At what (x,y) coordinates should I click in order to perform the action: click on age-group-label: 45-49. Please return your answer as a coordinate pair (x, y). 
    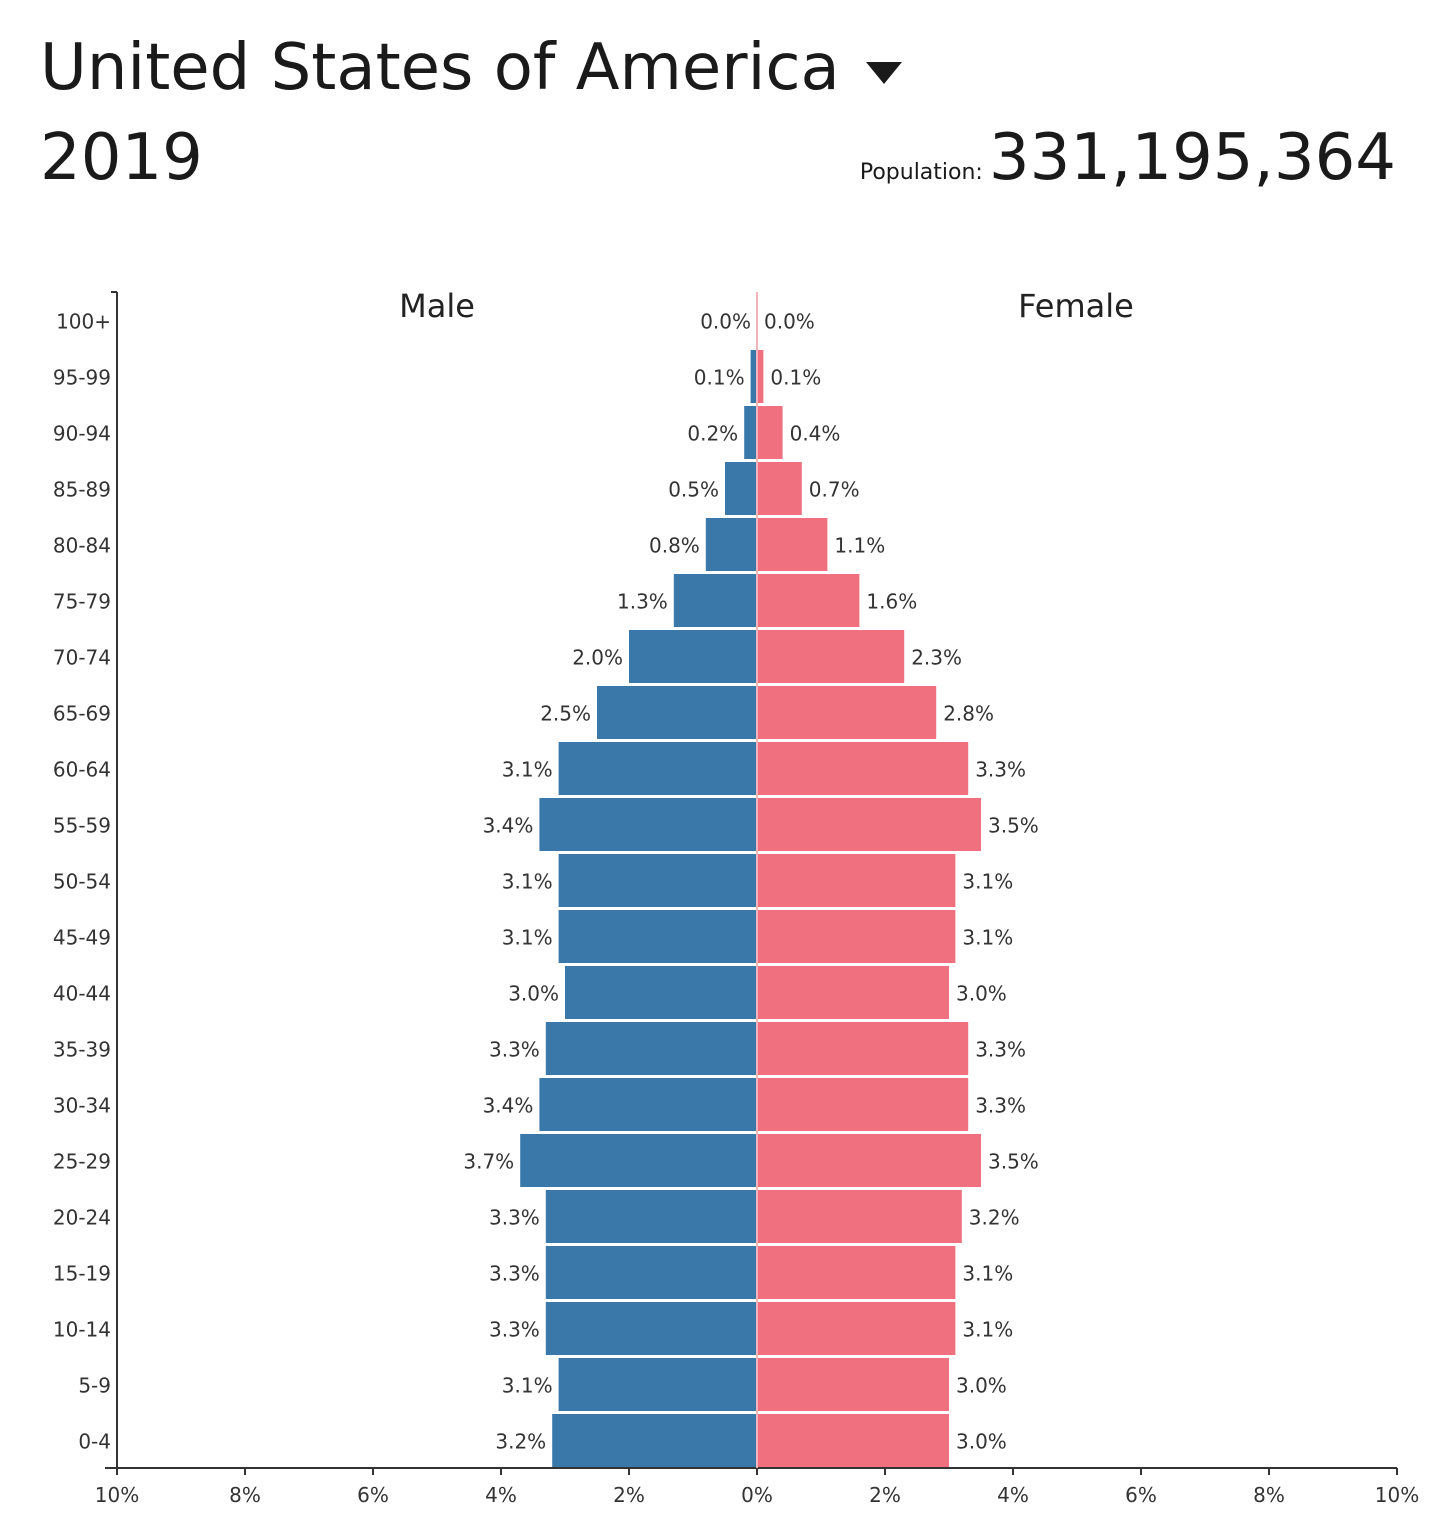
    Looking at the image, I should click on (82, 938).